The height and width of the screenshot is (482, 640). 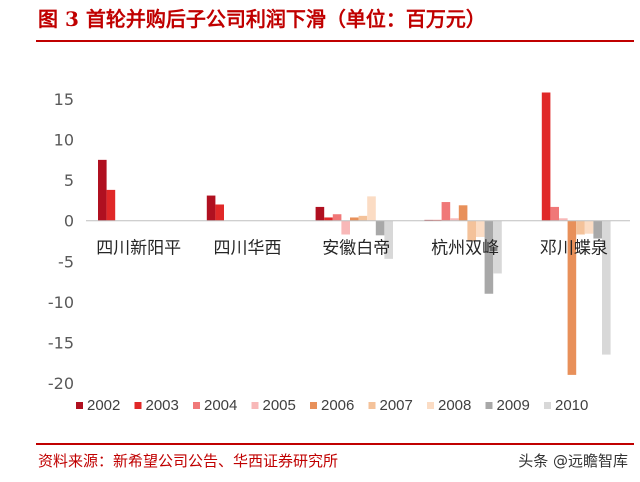 I want to click on category-label: 四川新阳平, so click(x=138, y=249).